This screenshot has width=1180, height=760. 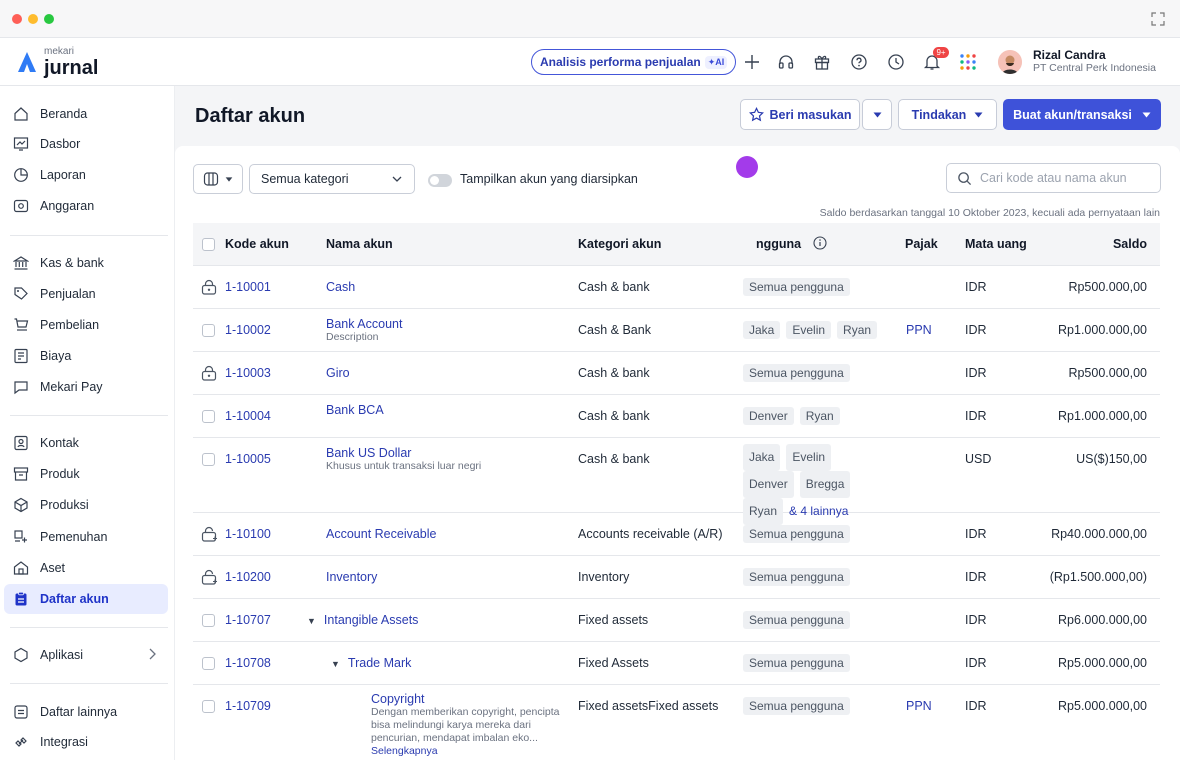 What do you see at coordinates (208, 244) in the screenshot?
I see `select-all-checkbox` at bounding box center [208, 244].